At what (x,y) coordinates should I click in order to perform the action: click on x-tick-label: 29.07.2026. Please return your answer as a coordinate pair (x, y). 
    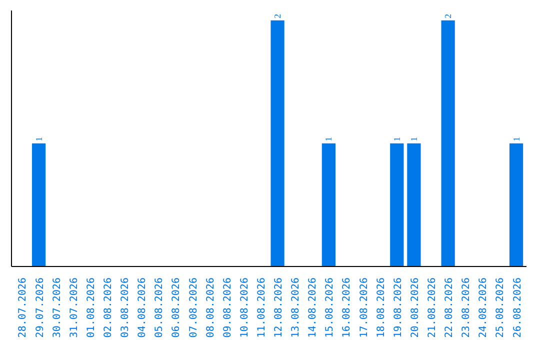
    Looking at the image, I should click on (40, 307).